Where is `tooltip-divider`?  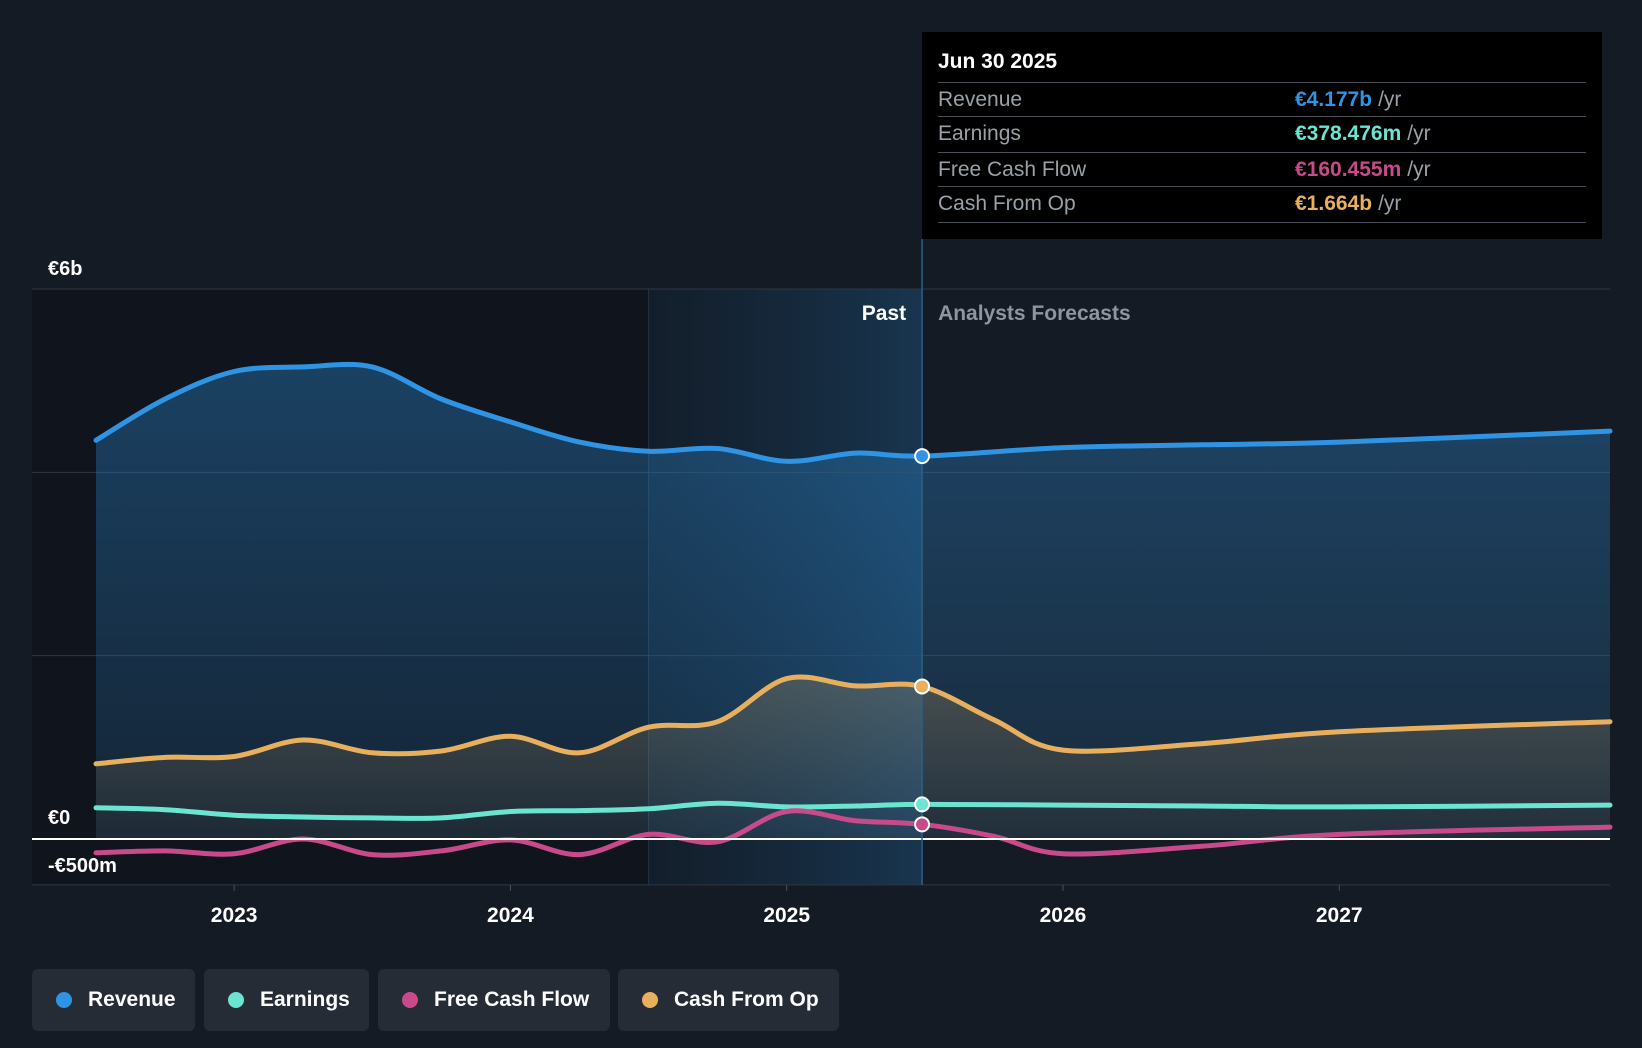
tooltip-divider is located at coordinates (1262, 222).